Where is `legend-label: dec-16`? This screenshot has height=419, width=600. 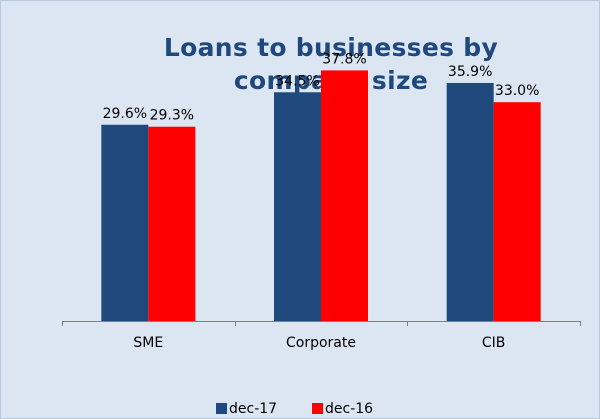 legend-label: dec-16 is located at coordinates (349, 409).